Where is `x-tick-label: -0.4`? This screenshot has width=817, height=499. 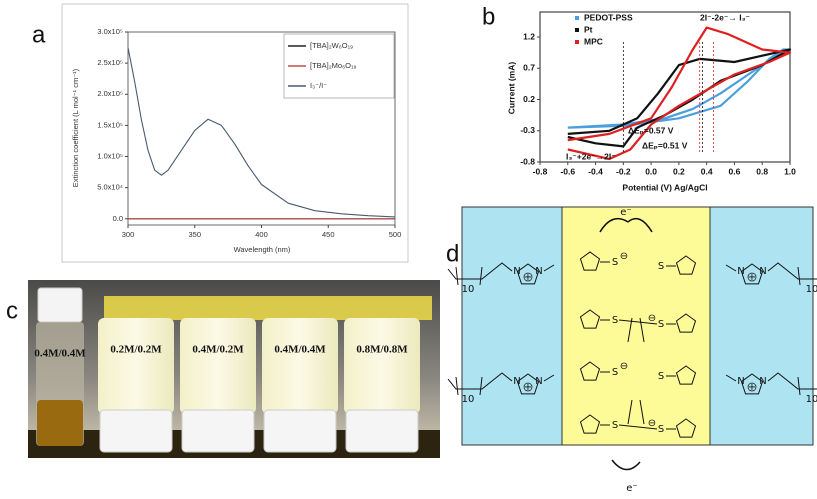
x-tick-label: -0.4 is located at coordinates (595, 171).